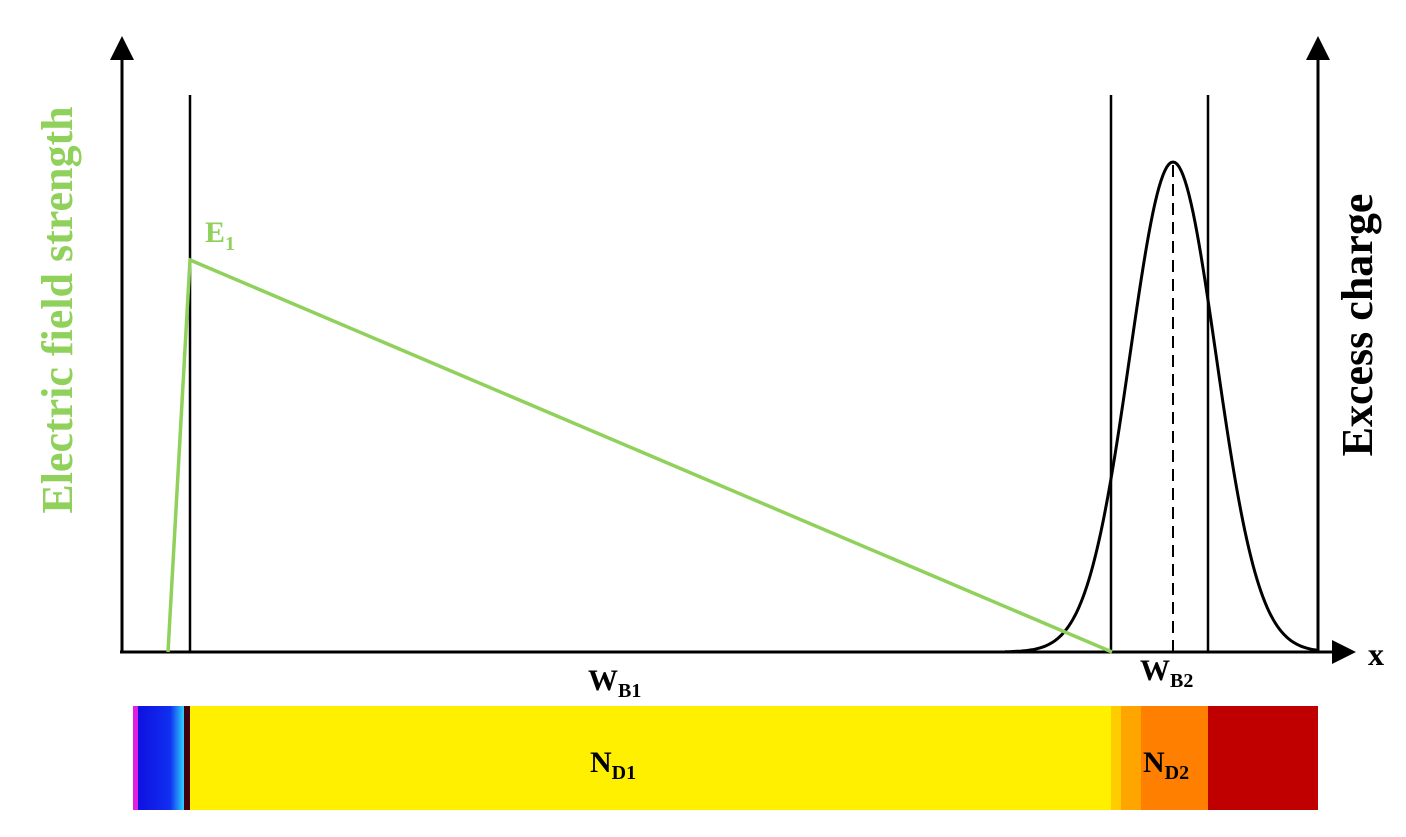  I want to click on wb1-label: WB1, so click(614, 683).